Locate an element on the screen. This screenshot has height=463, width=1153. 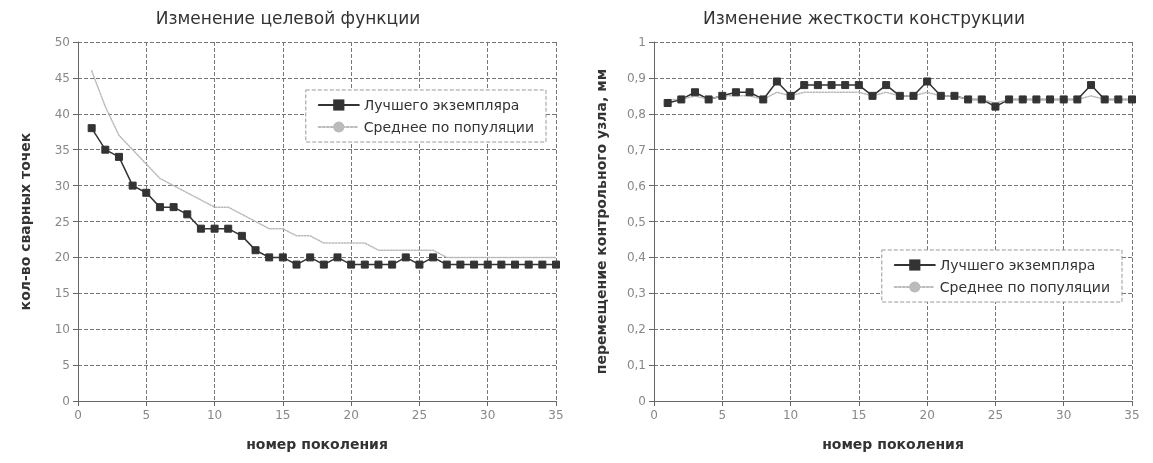
y-tick-label: 45 is located at coordinates (62, 77).